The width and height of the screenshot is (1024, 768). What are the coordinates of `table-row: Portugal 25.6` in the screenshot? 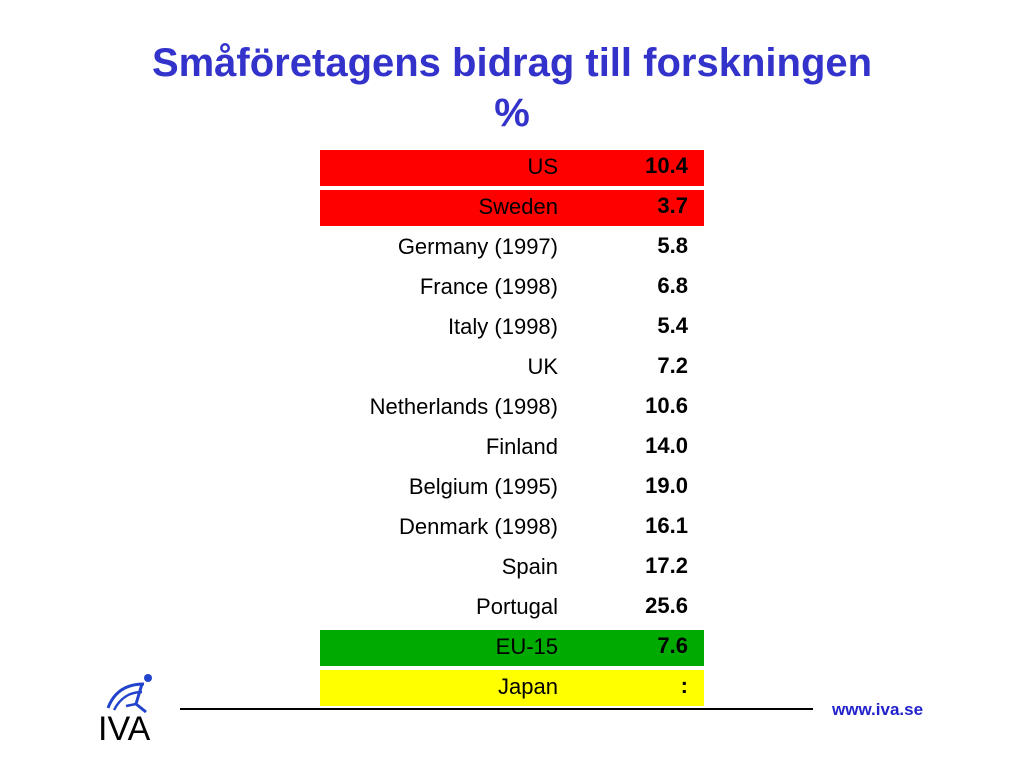 It's located at (512, 608).